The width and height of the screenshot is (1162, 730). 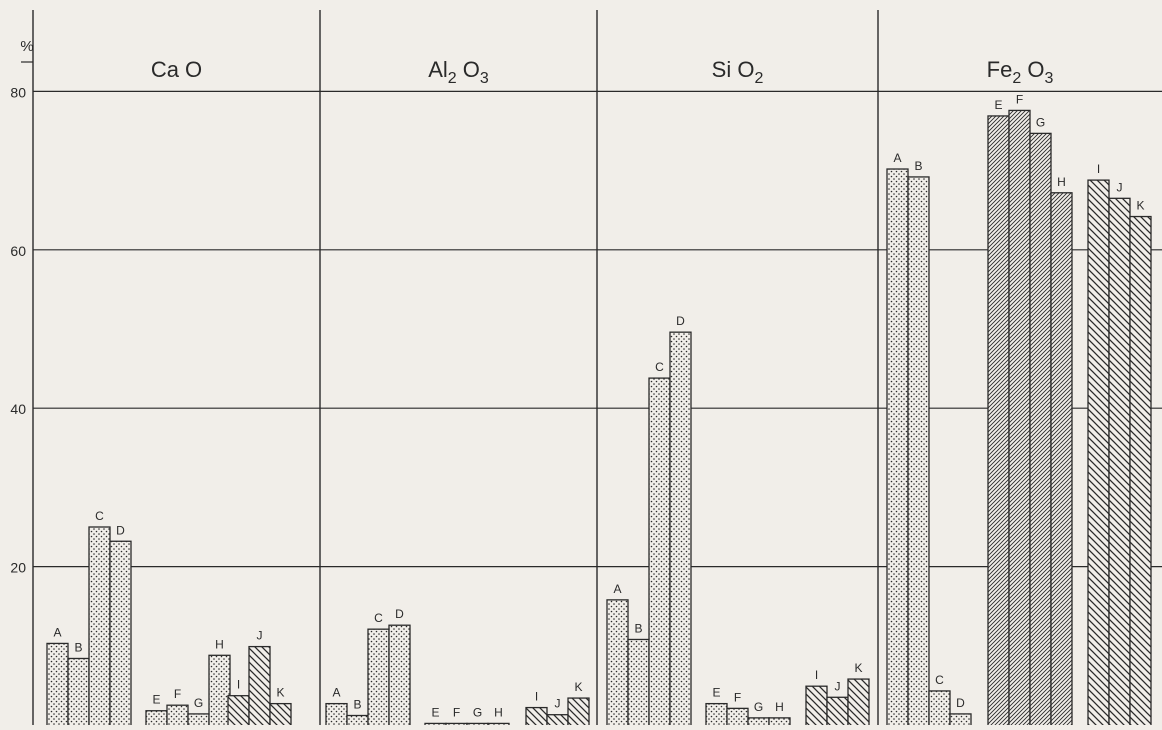 What do you see at coordinates (617, 589) in the screenshot?
I see `bar-label-3-A: A` at bounding box center [617, 589].